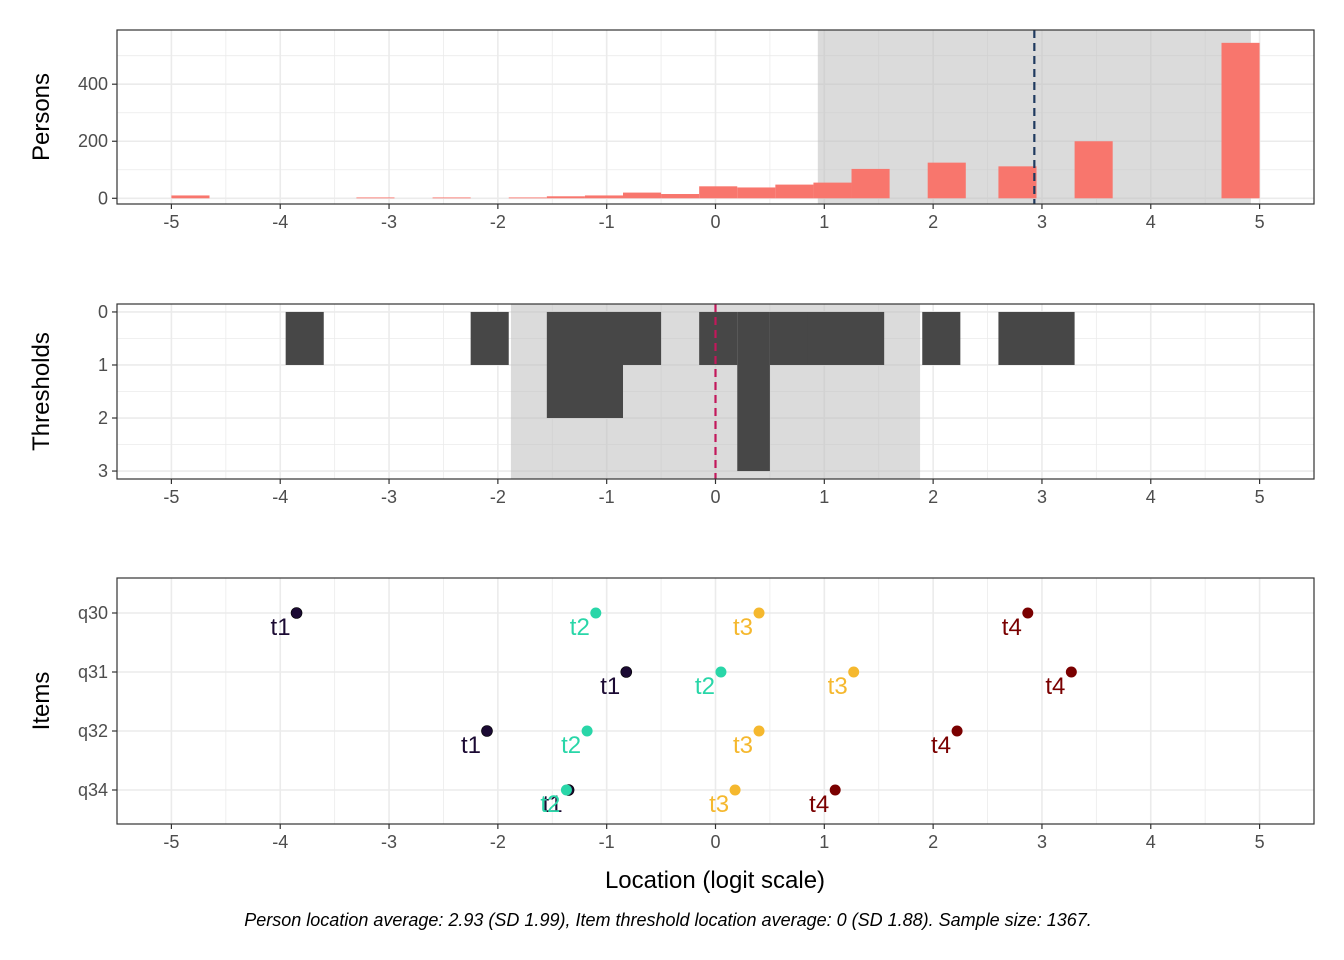 This screenshot has height=960, width=1344. I want to click on y-axis-title: Persons, so click(41, 117).